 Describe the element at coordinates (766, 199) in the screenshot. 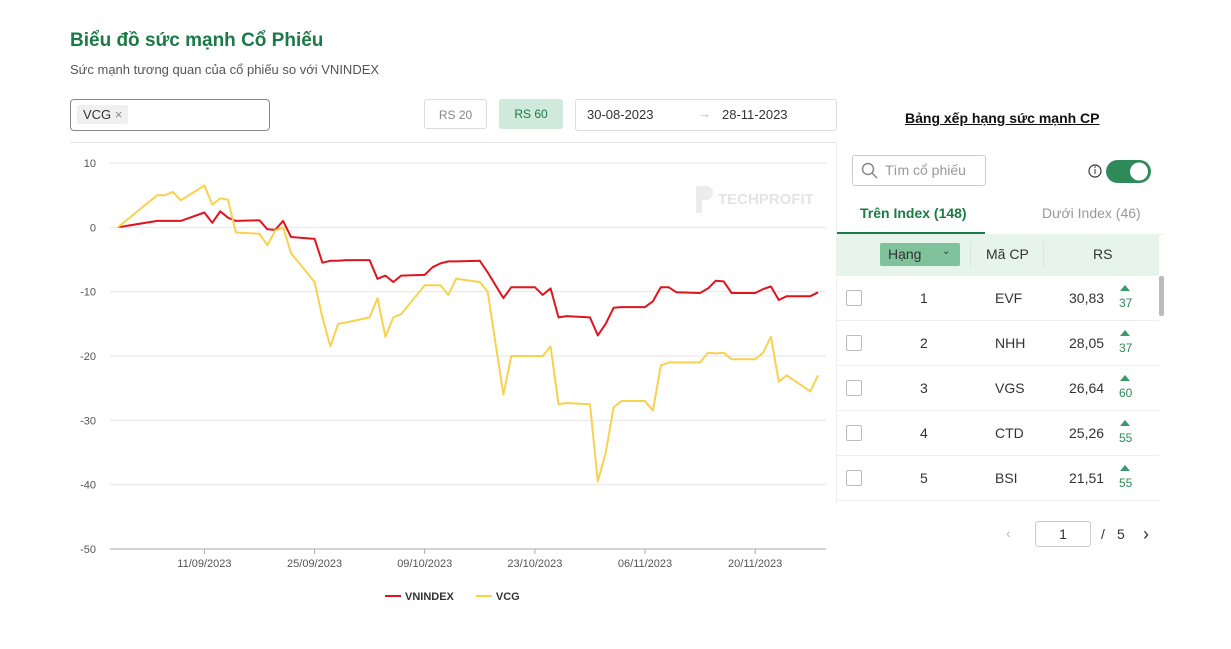

I see `watermark: TECHPROFIT` at that location.